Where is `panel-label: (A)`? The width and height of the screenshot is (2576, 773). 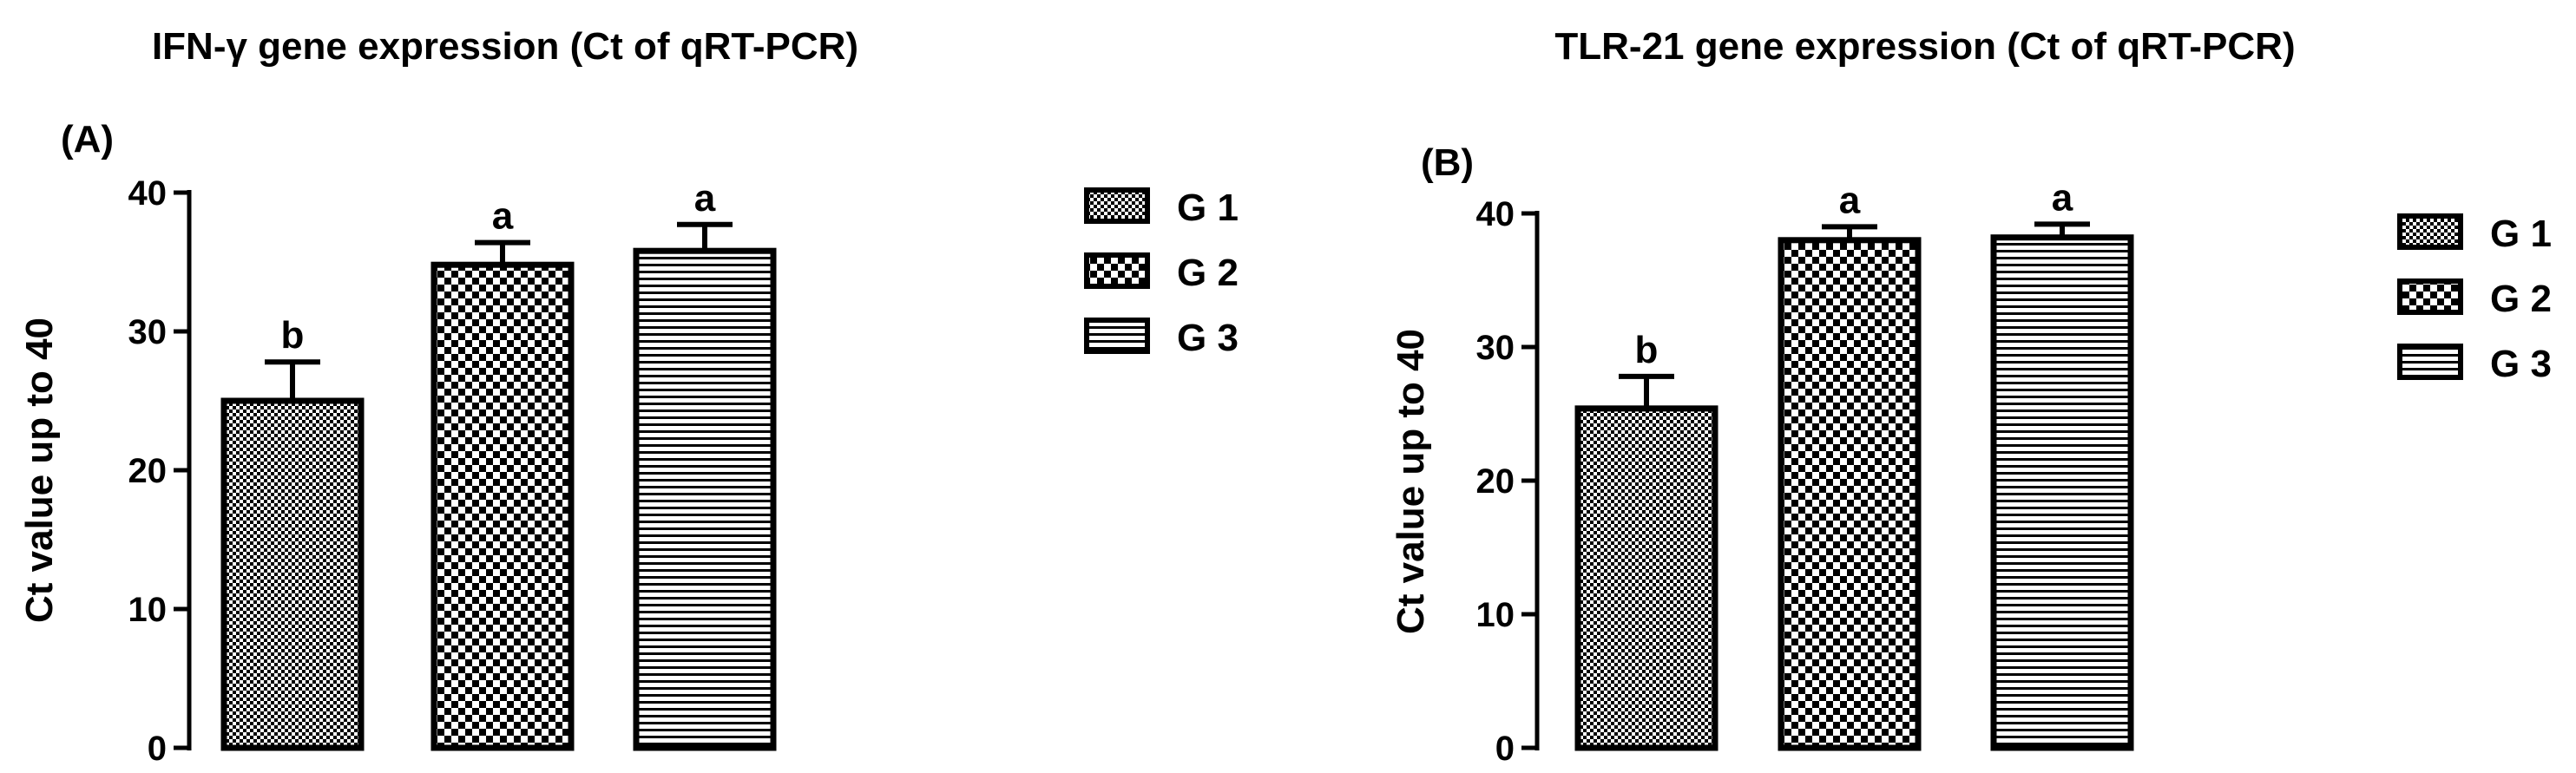
panel-label: (A) is located at coordinates (87, 139).